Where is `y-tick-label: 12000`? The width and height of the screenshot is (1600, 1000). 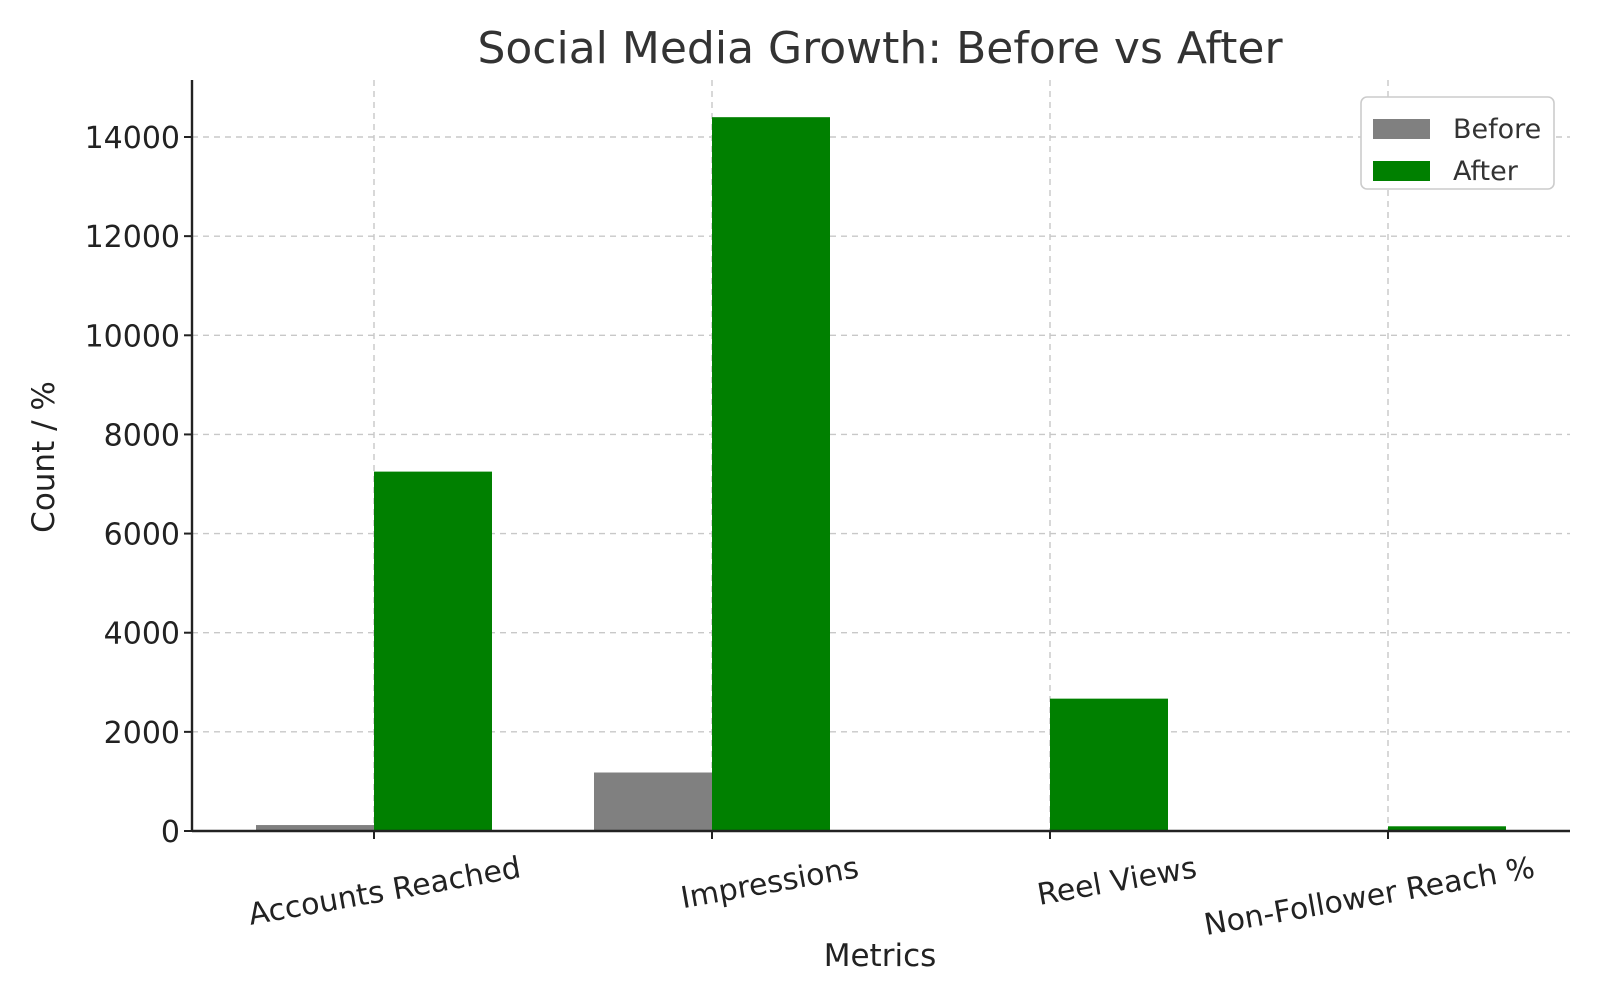
y-tick-label: 12000 is located at coordinates (132, 237).